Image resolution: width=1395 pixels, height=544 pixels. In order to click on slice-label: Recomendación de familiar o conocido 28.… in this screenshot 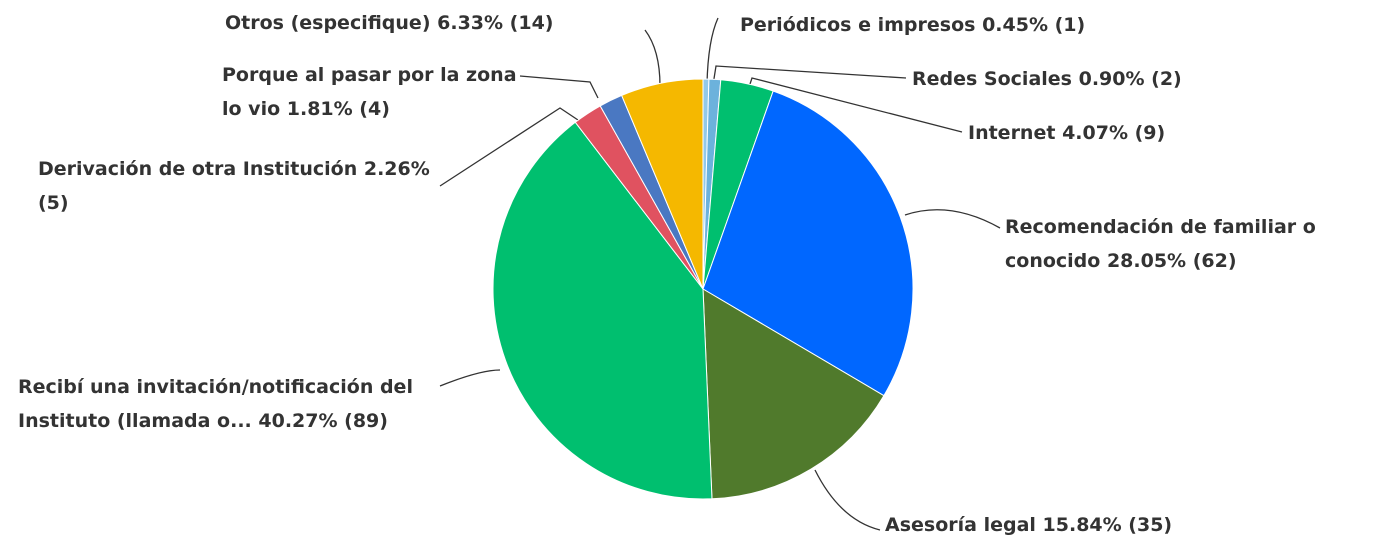, I will do `click(1200, 244)`.